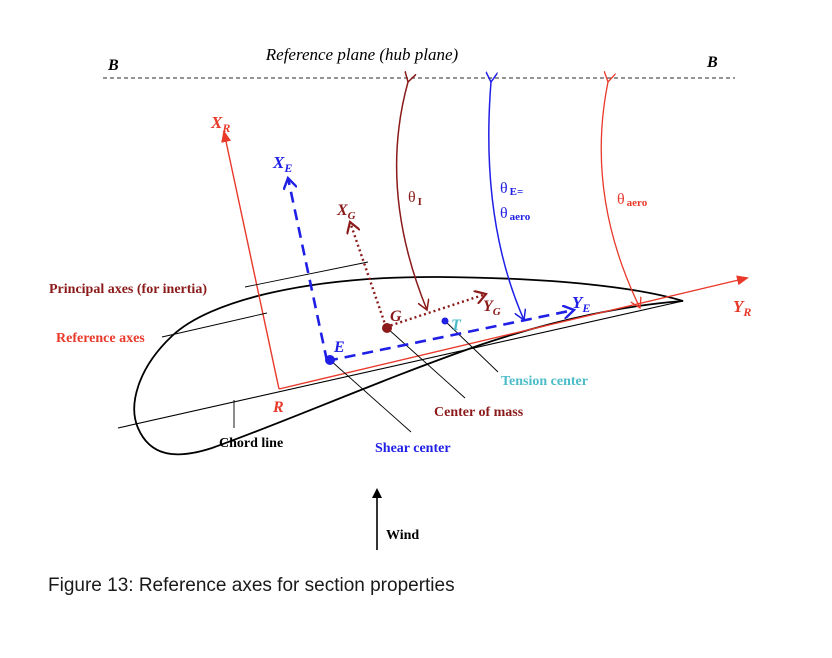 The image size is (832, 658). I want to click on ye-axis-label: YE, so click(581, 304).